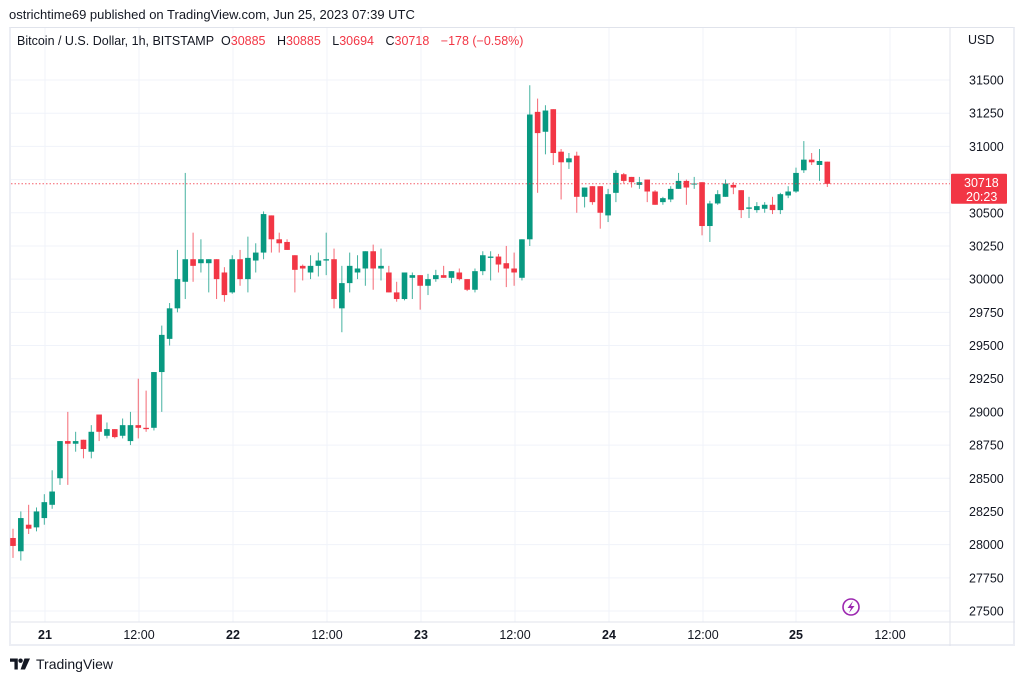 This screenshot has height=682, width=1024. Describe the element at coordinates (986, 479) in the screenshot. I see `price-tick-label: 28500` at that location.